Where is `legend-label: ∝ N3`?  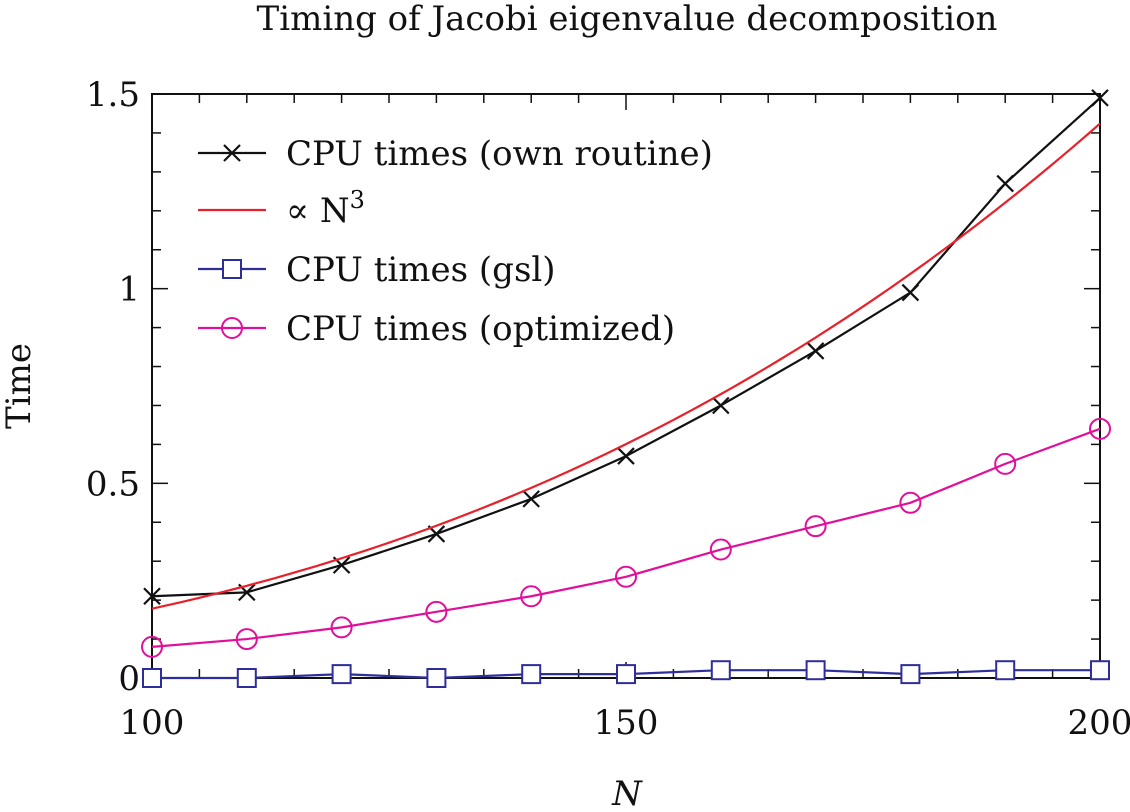
legend-label: ∝ N3 is located at coordinates (325, 208).